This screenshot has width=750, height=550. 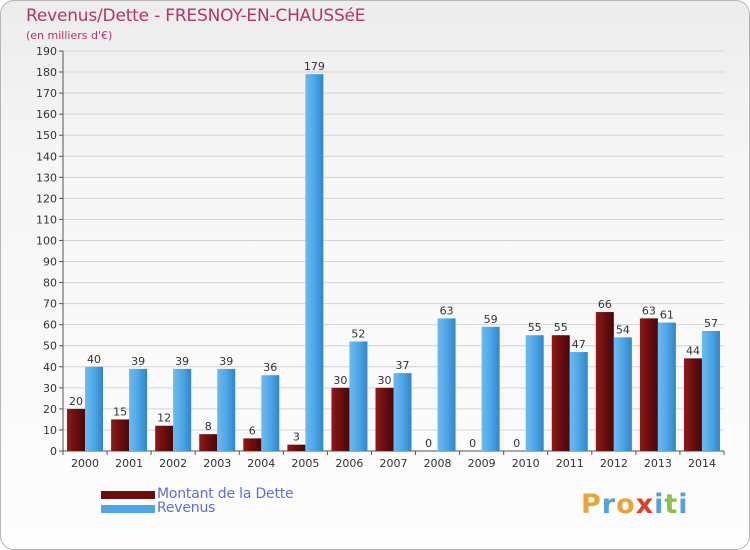 What do you see at coordinates (609, 504) in the screenshot?
I see `logo-letter: r` at bounding box center [609, 504].